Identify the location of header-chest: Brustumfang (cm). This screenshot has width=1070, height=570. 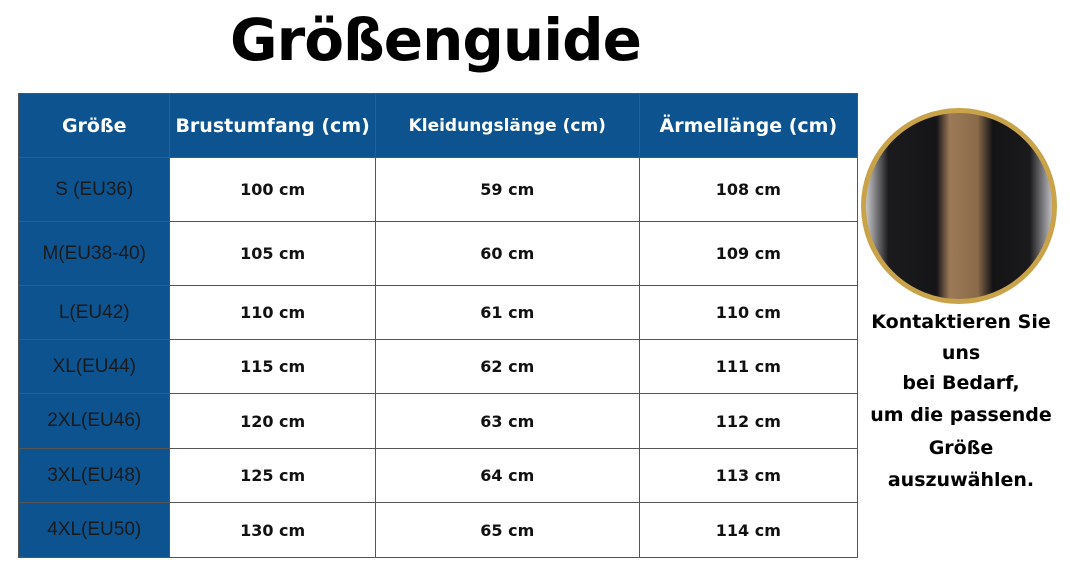
(272, 125).